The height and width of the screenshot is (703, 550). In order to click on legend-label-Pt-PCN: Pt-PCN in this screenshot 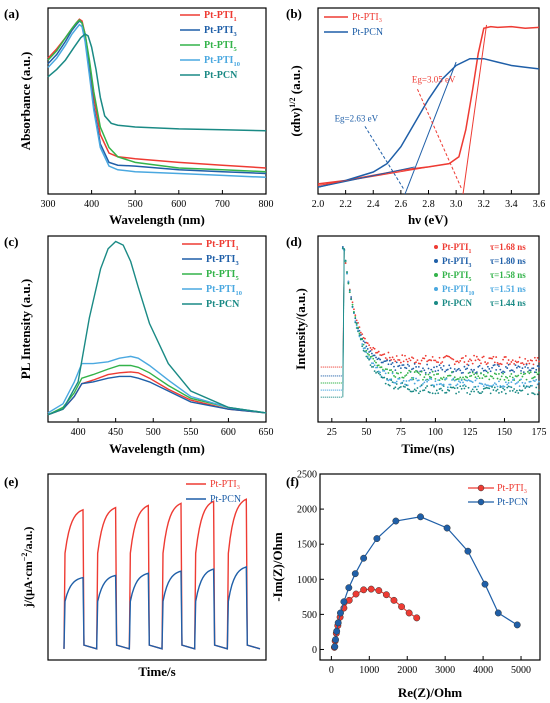, I will do `click(457, 303)`.